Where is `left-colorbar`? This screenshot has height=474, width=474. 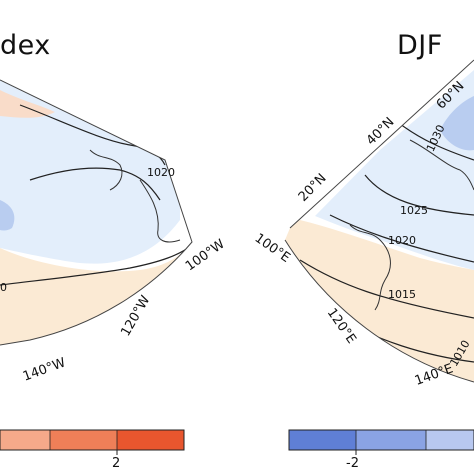 left-colorbar is located at coordinates (92, 442).